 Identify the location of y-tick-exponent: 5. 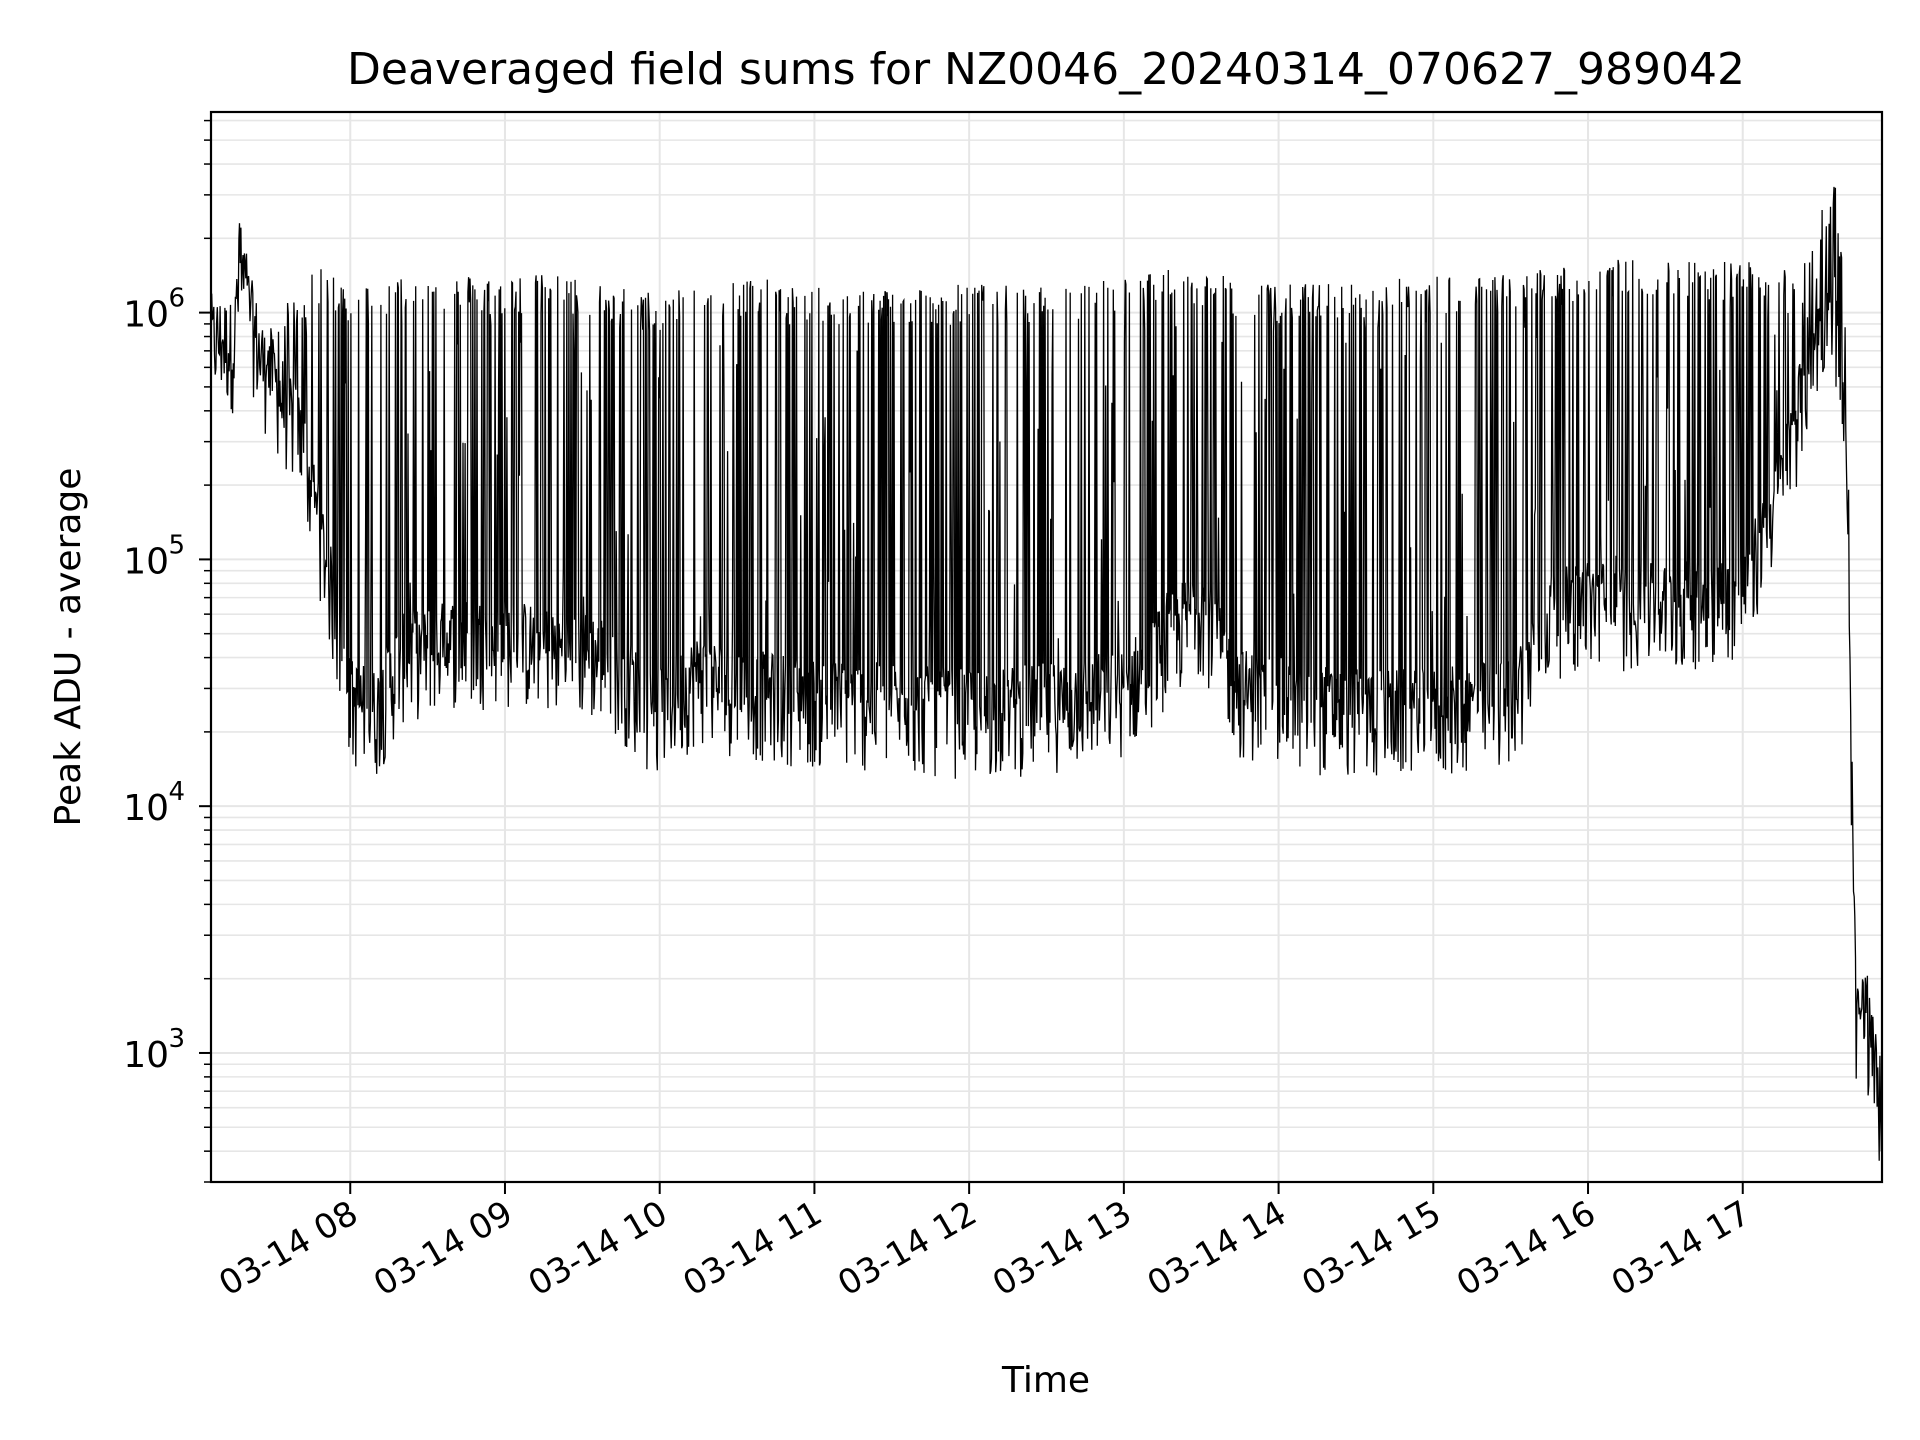
(176, 545).